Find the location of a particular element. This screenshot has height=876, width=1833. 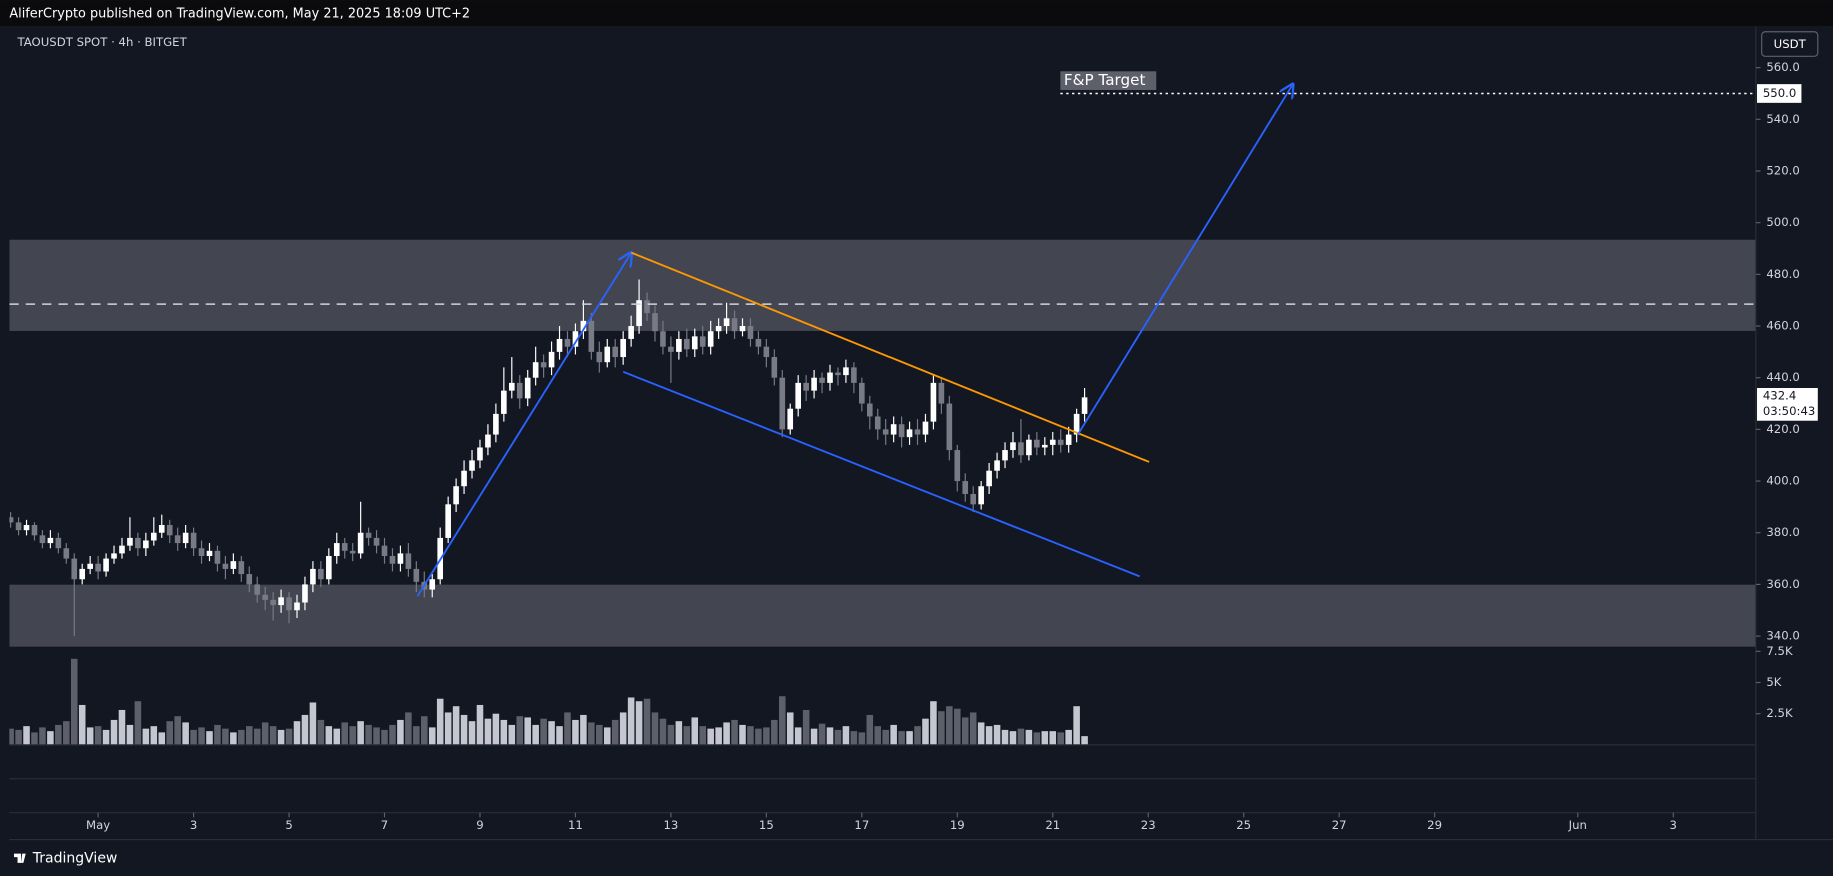

trend-arrow is located at coordinates (1184, 260).